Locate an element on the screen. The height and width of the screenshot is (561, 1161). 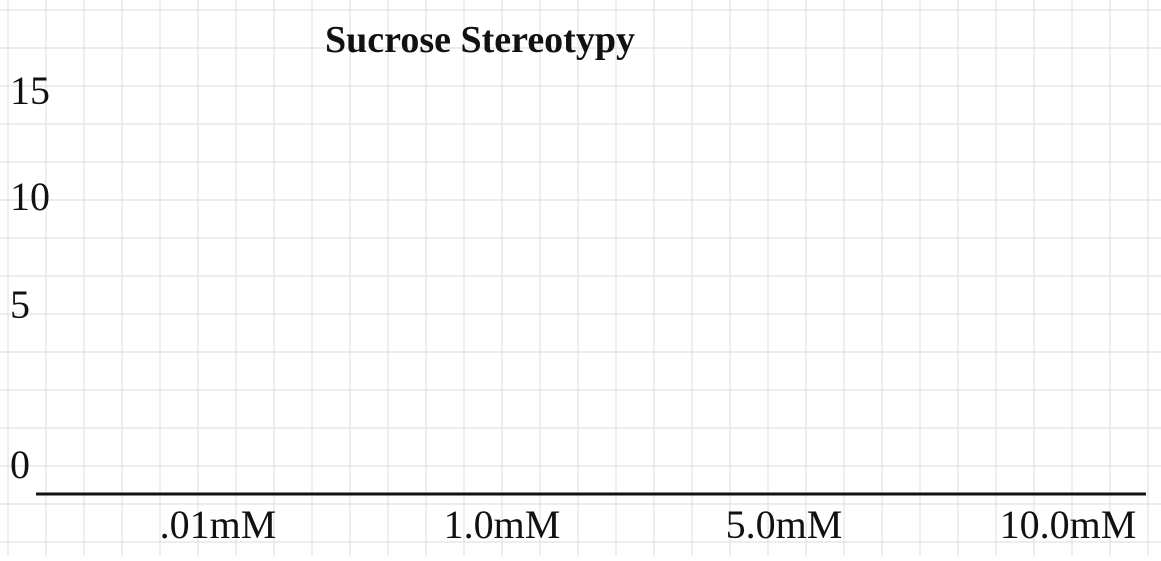
y-tick-label: 15 is located at coordinates (30, 90).